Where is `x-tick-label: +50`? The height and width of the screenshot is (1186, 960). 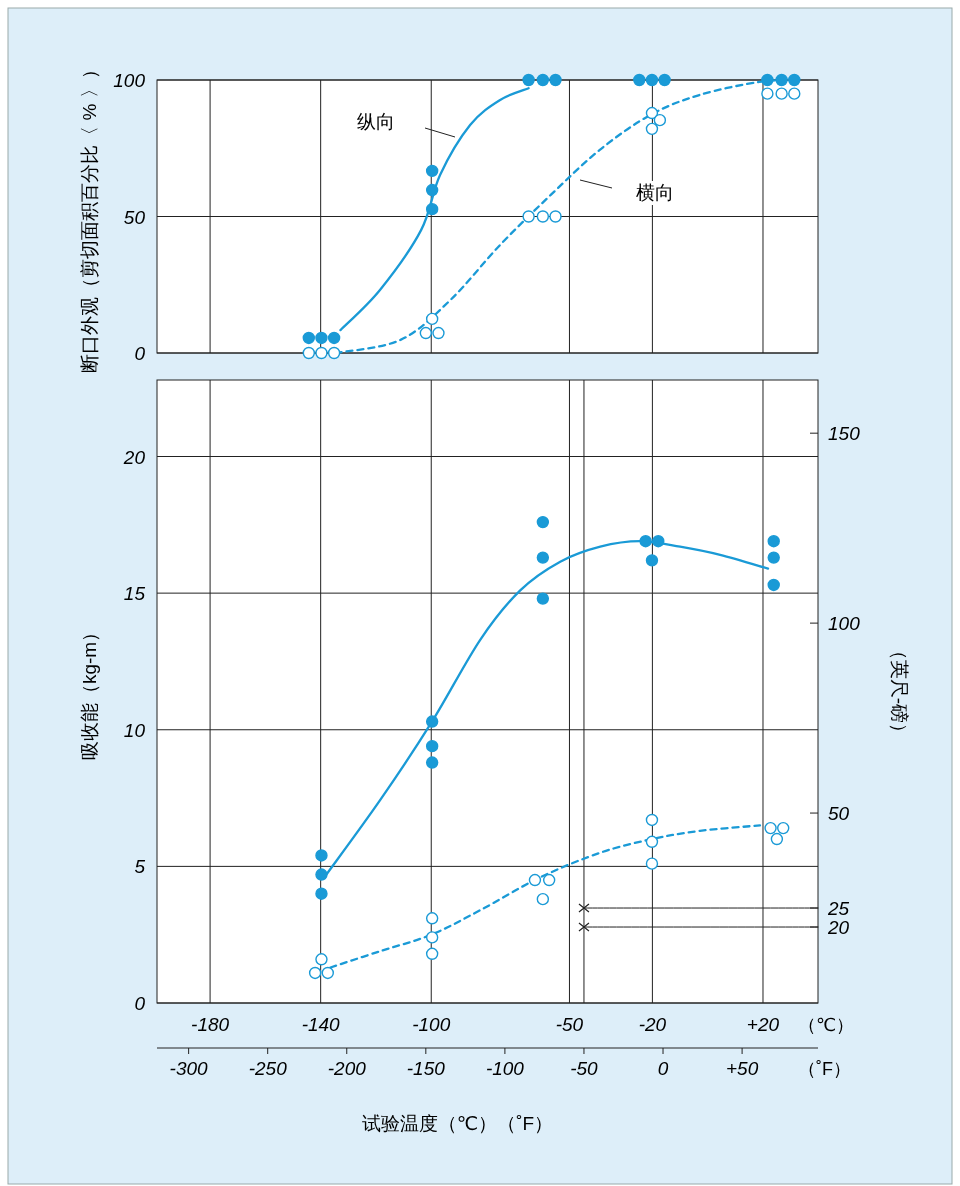 x-tick-label: +50 is located at coordinates (742, 1068).